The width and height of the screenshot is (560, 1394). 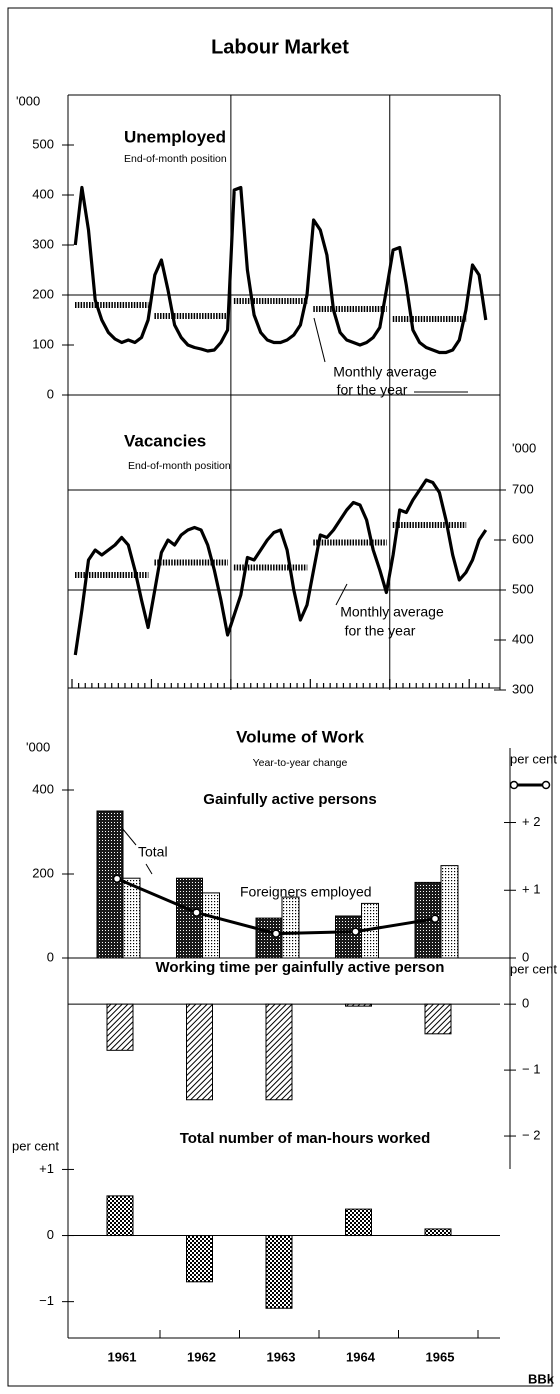 What do you see at coordinates (46, 1168) in the screenshot?
I see `y-tick-label: +1` at bounding box center [46, 1168].